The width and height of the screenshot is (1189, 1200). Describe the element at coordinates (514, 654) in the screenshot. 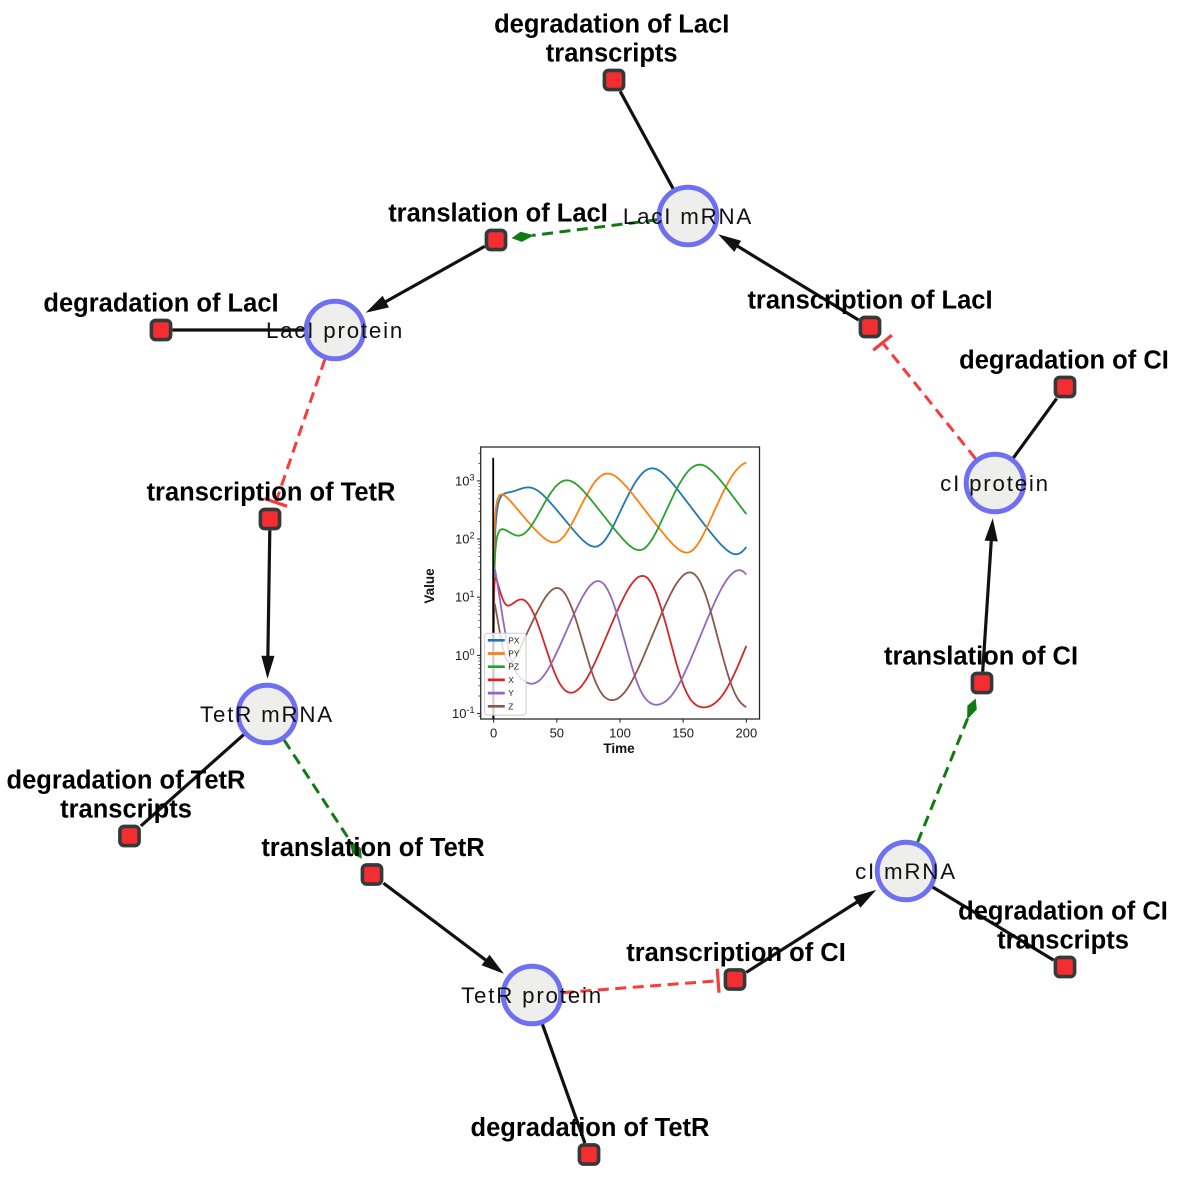

I see `svg-text: PY` at that location.